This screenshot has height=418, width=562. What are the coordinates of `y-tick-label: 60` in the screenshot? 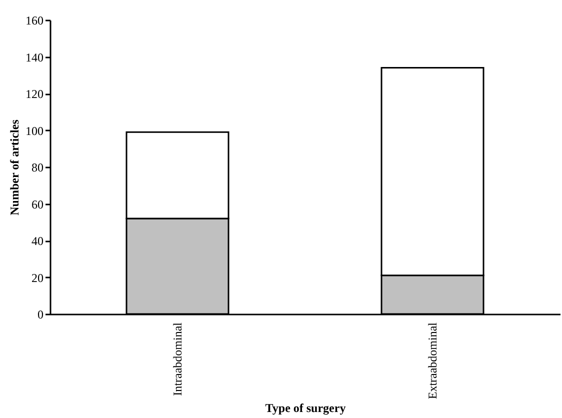 It's located at (38, 204).